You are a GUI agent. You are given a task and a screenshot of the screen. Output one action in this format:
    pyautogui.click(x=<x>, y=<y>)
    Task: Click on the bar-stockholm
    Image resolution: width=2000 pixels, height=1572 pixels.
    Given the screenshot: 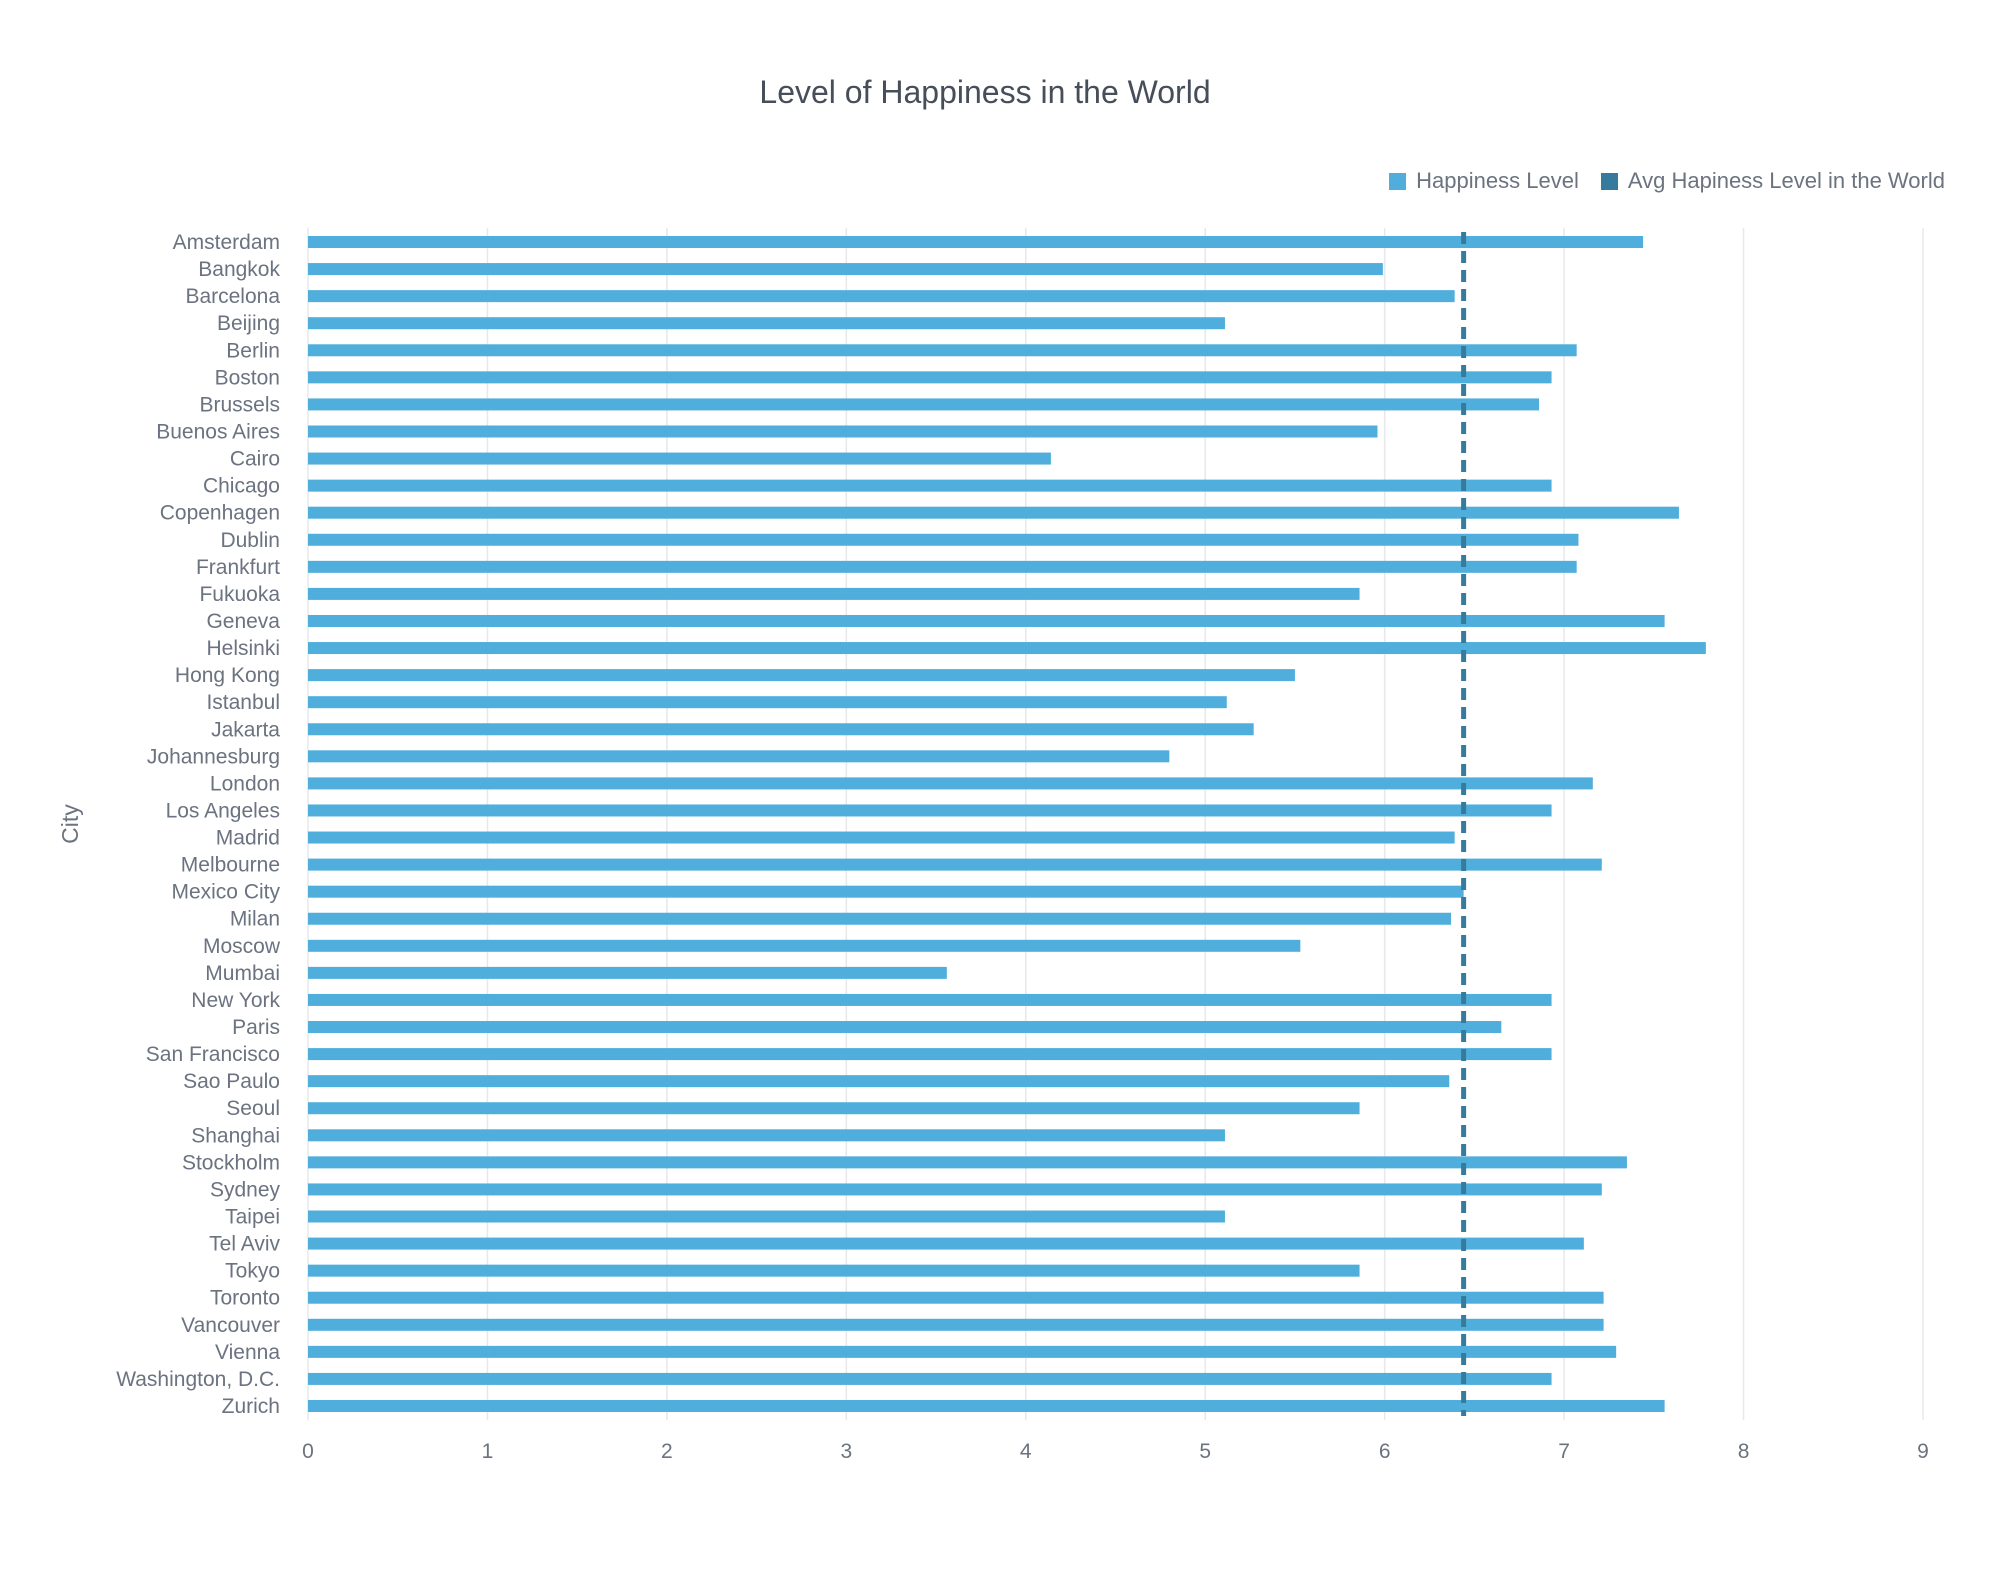 What is the action you would take?
    pyautogui.click(x=967, y=1162)
    